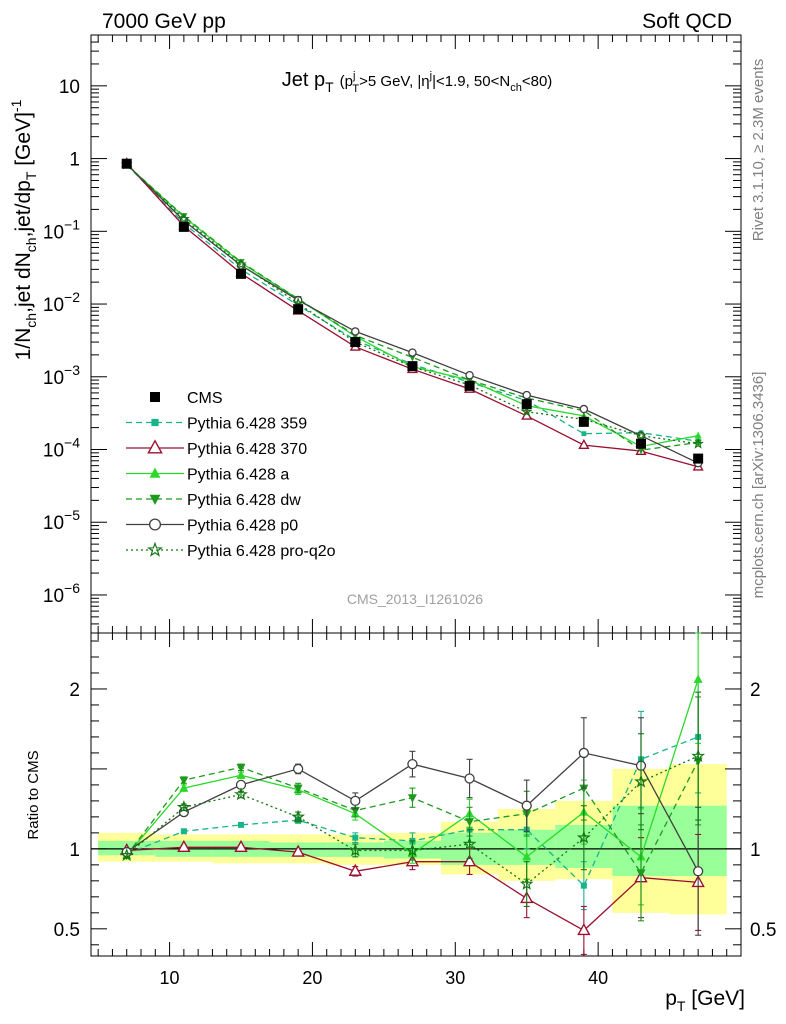 This screenshot has height=1024, width=786. What do you see at coordinates (74, 160) in the screenshot?
I see `main-y-tick-label: 1` at bounding box center [74, 160].